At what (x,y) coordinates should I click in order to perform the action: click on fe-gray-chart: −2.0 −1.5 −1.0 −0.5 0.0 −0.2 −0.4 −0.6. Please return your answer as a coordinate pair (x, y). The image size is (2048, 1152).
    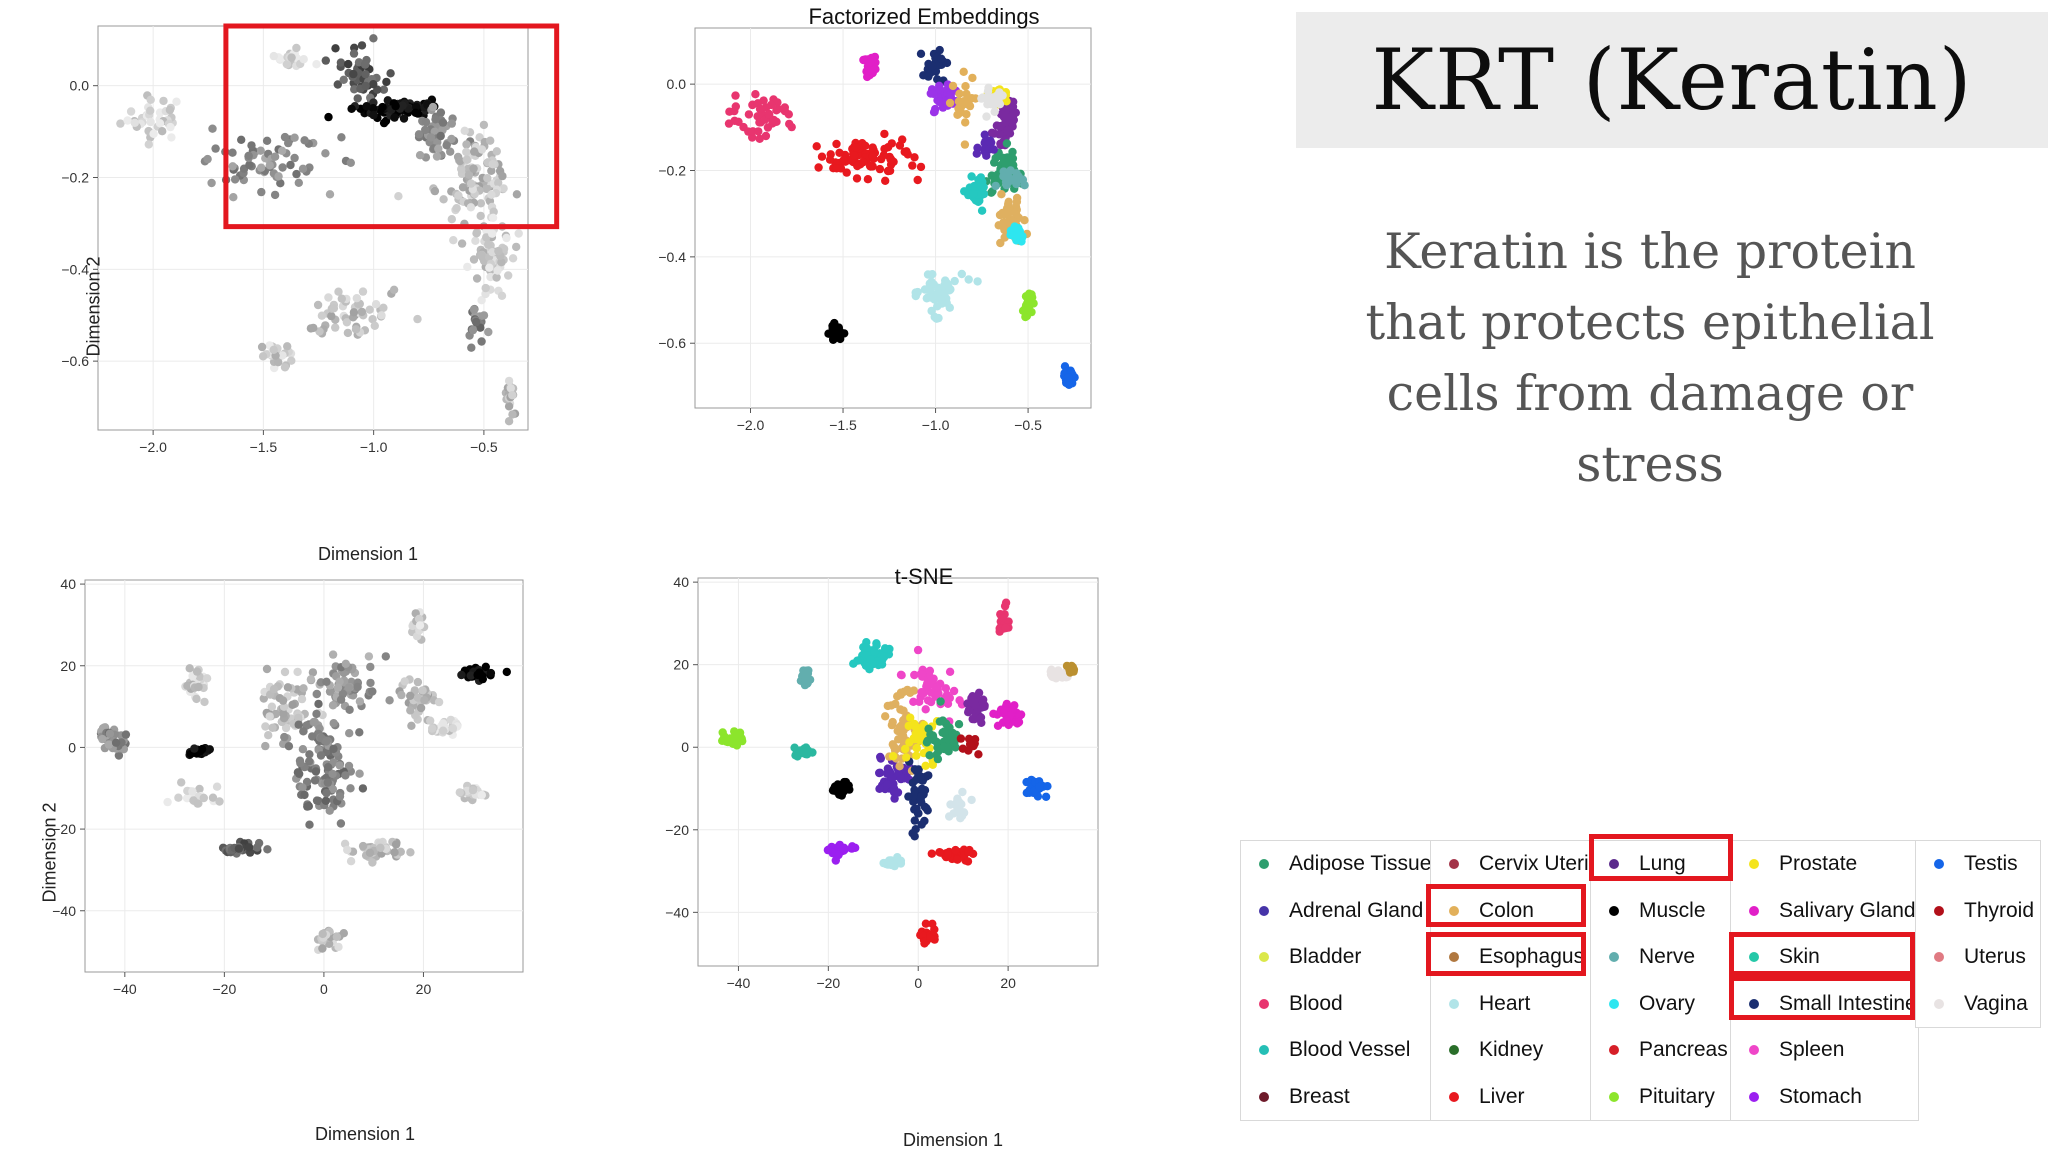
    Looking at the image, I should click on (310, 239).